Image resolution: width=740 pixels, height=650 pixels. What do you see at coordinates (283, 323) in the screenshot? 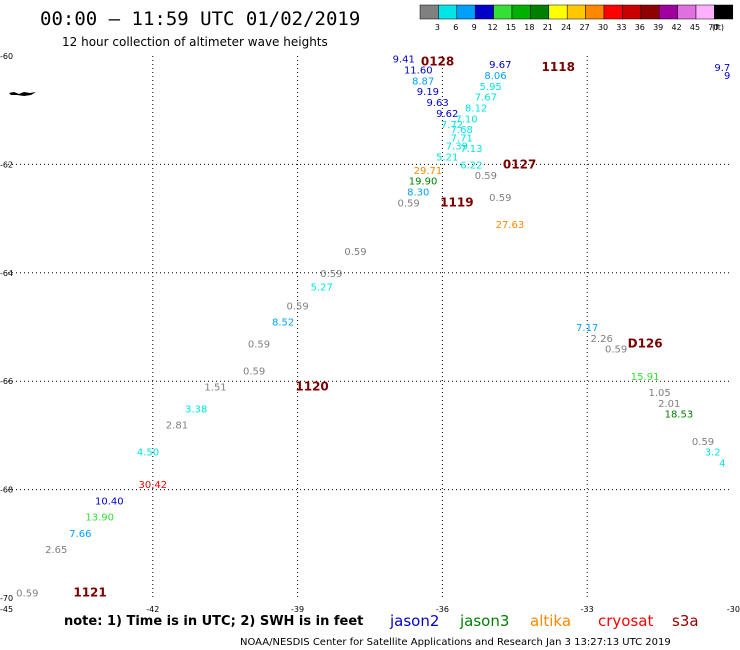
I see `wave-height-value: 8.52` at bounding box center [283, 323].